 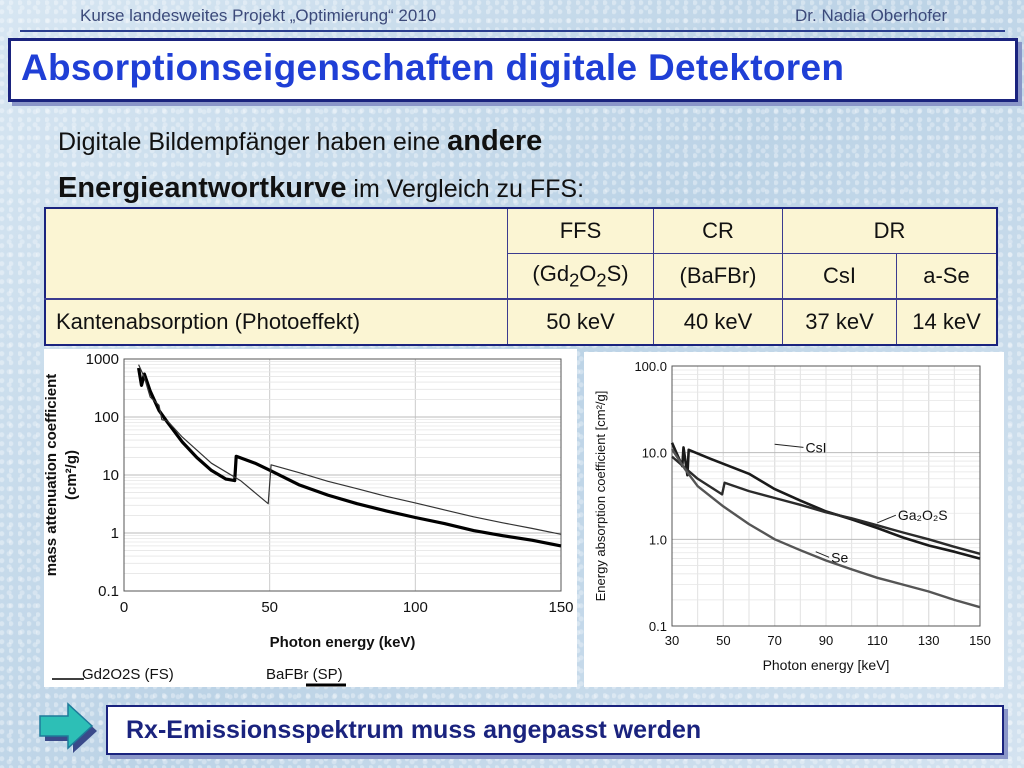 I want to click on y-axis-label: Energy absorption coefficient [cm²/g], so click(x=600, y=496).